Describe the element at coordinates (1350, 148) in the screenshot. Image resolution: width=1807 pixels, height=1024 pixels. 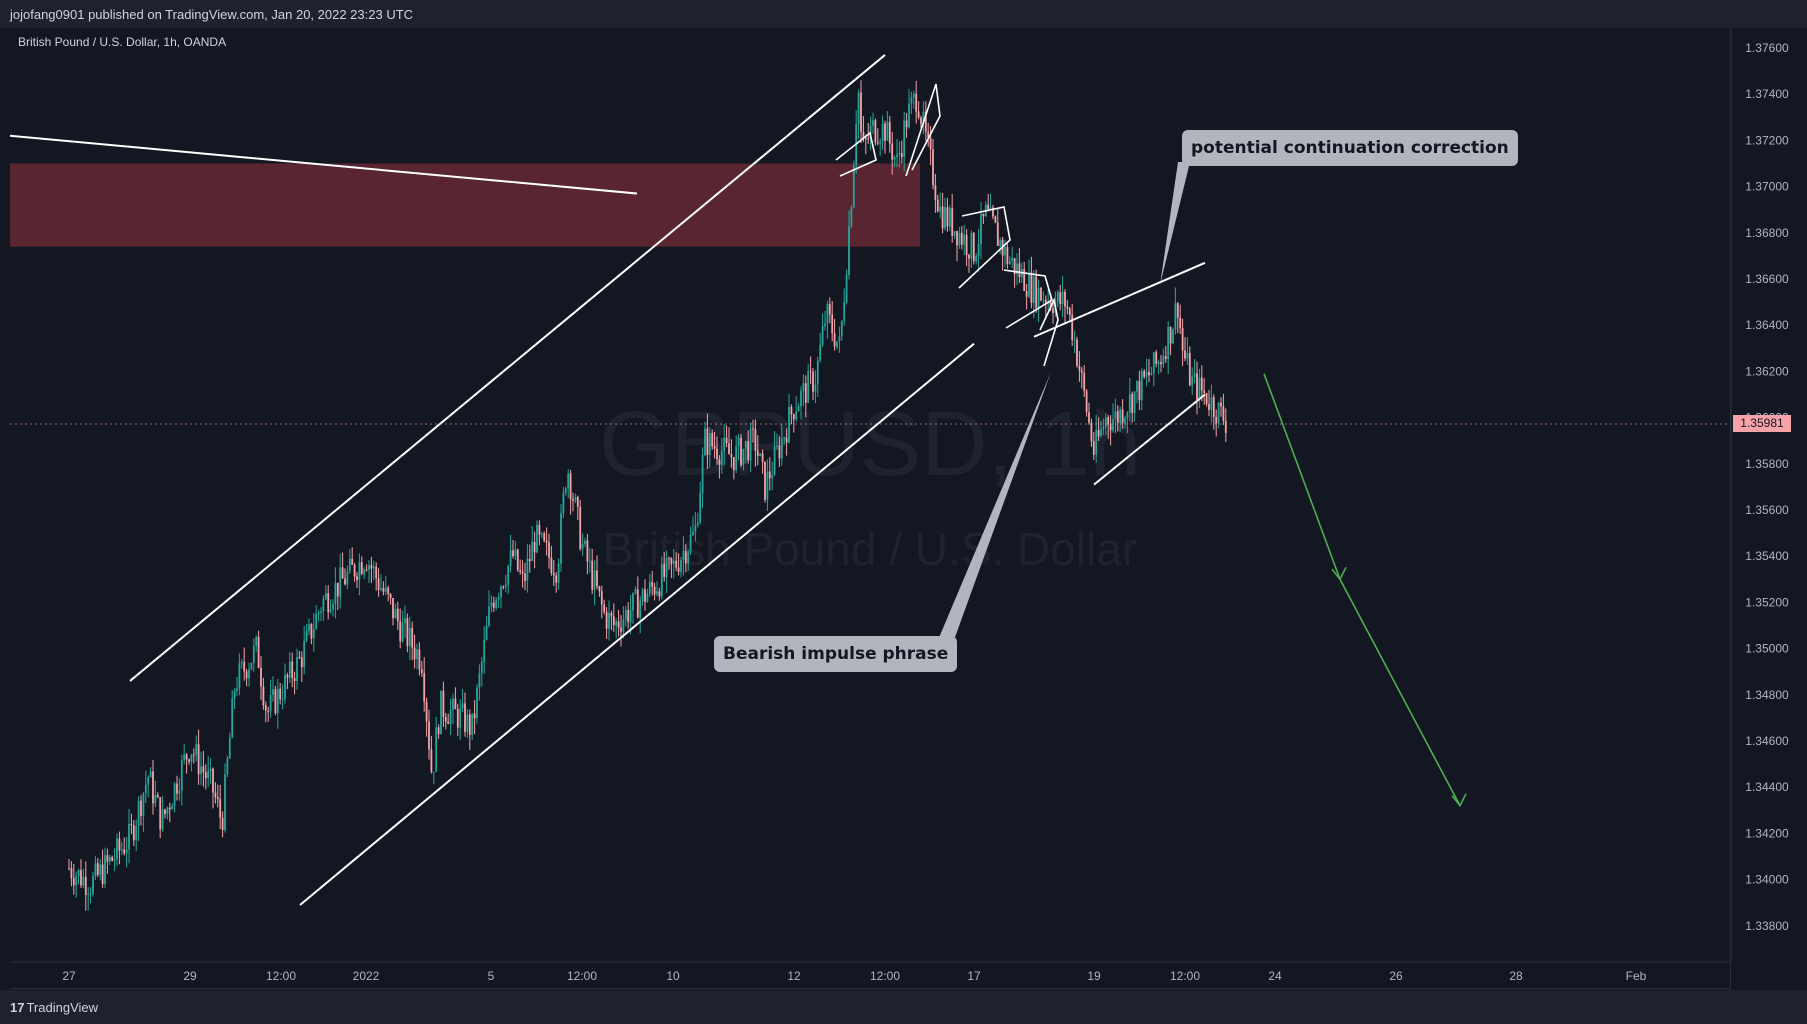
I see `callout-correction: potential continuation correction` at that location.